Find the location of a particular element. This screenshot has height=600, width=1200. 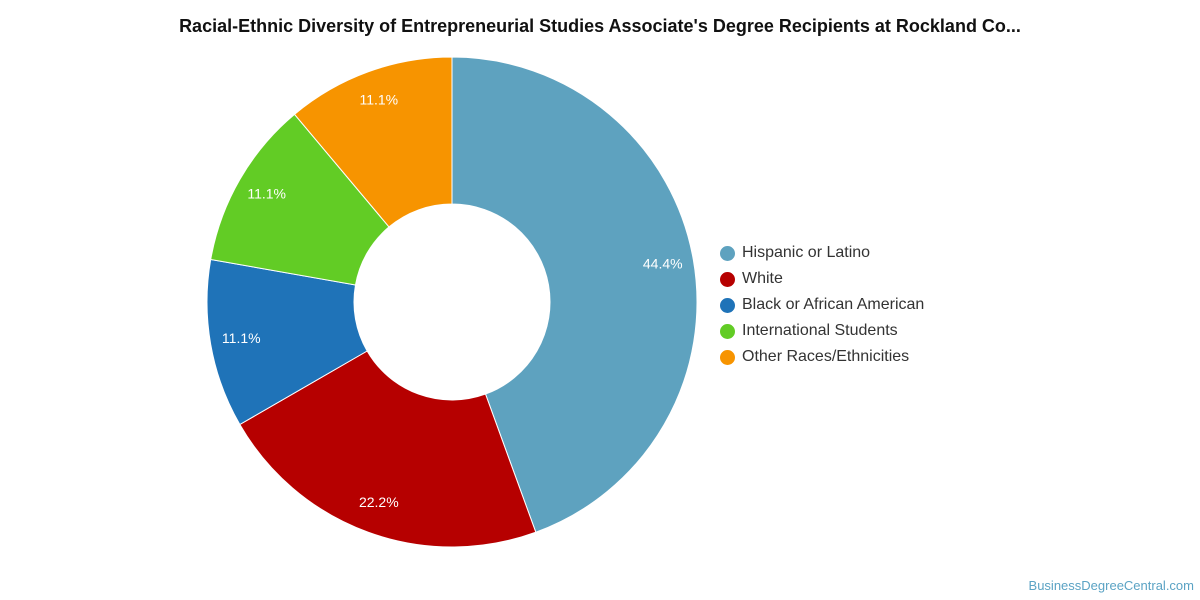

legend-item-3: International Students is located at coordinates (822, 331).